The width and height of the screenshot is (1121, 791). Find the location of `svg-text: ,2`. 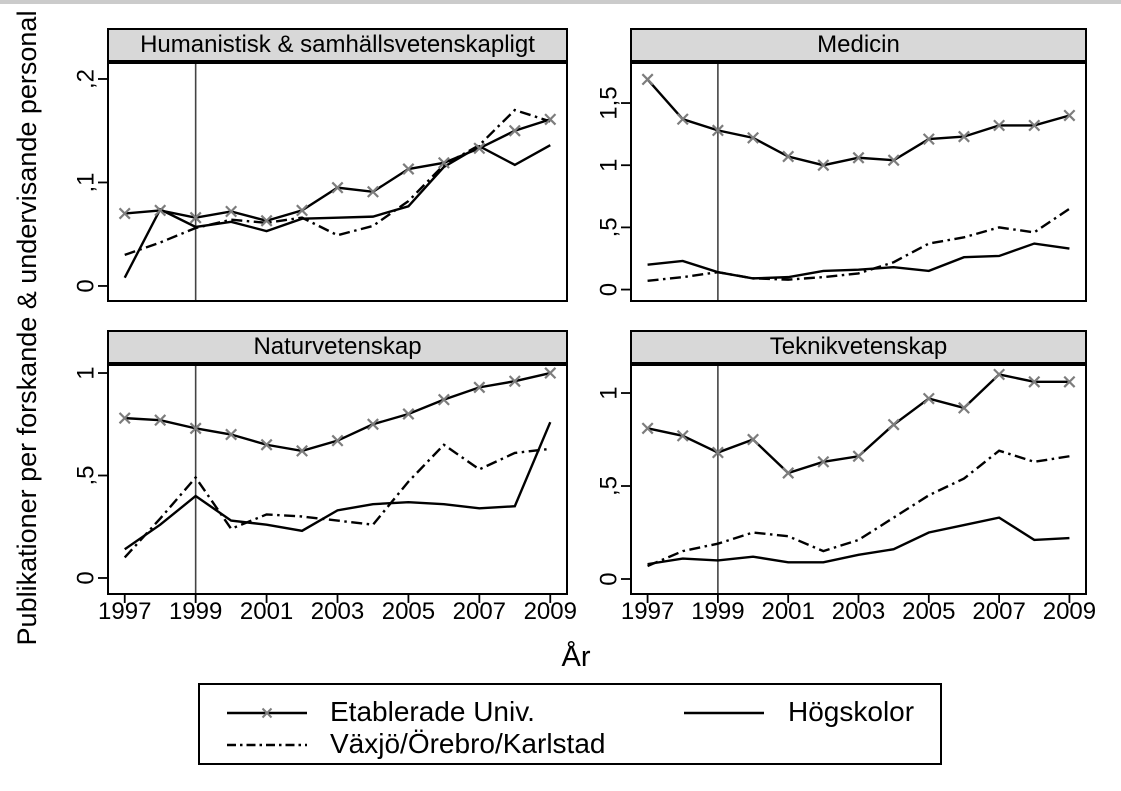

svg-text: ,2 is located at coordinates (86, 79).